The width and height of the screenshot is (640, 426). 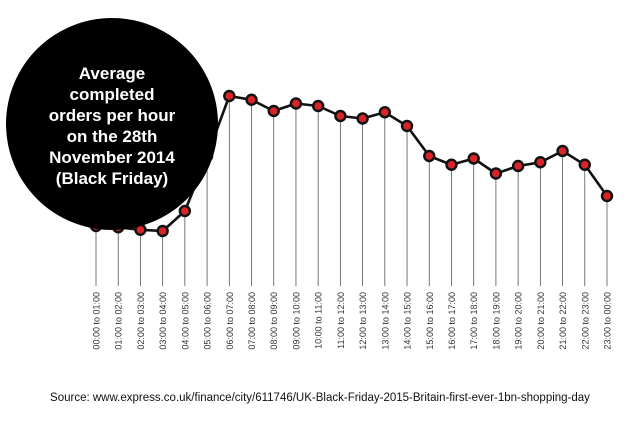 What do you see at coordinates (474, 321) in the screenshot?
I see `x-tick-label: 17:00 to 18:00` at bounding box center [474, 321].